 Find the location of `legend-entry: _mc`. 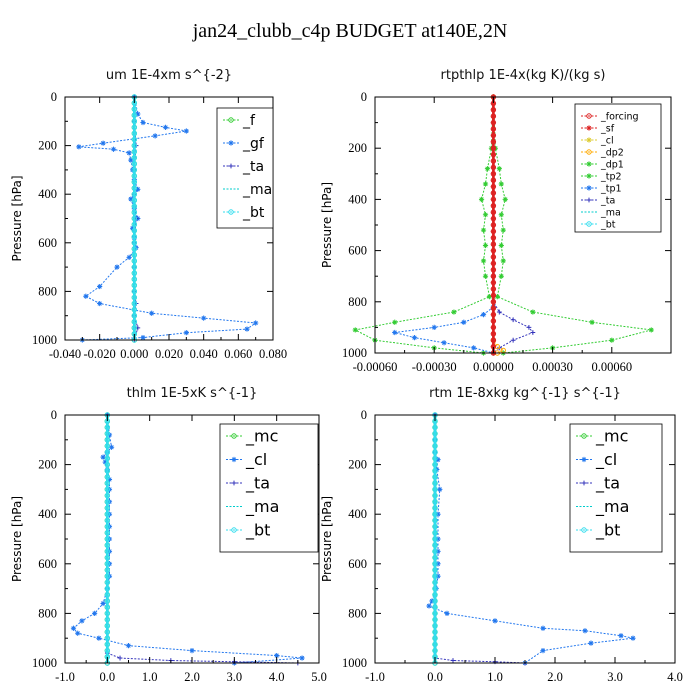

legend-entry: _mc is located at coordinates (252, 437).